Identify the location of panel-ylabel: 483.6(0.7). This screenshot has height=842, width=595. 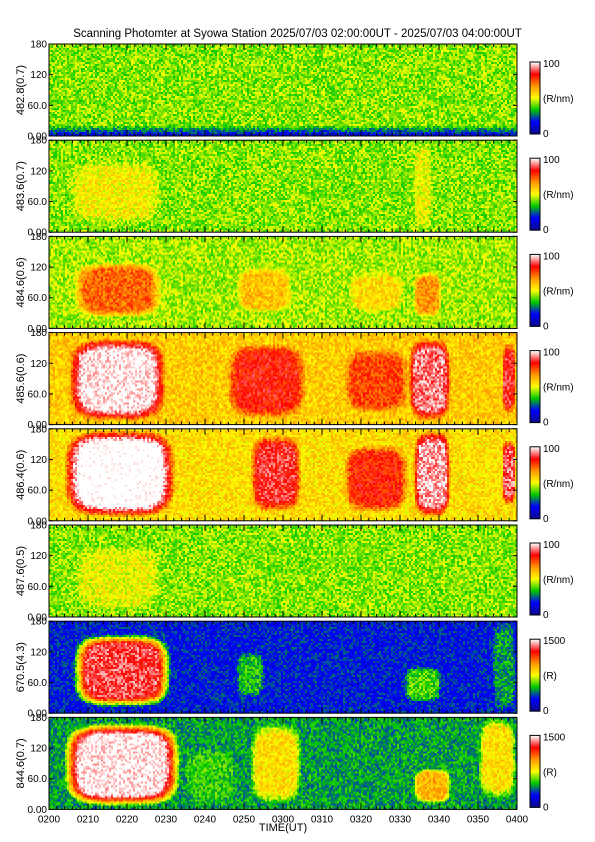
(21, 186).